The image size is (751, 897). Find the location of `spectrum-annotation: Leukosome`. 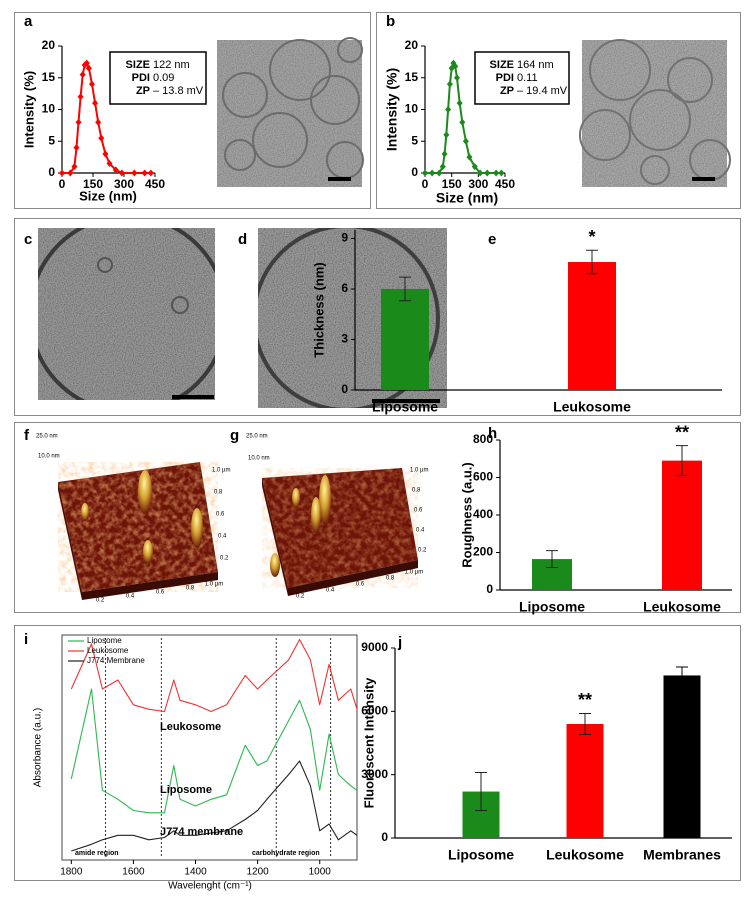

spectrum-annotation: Leukosome is located at coordinates (190, 727).